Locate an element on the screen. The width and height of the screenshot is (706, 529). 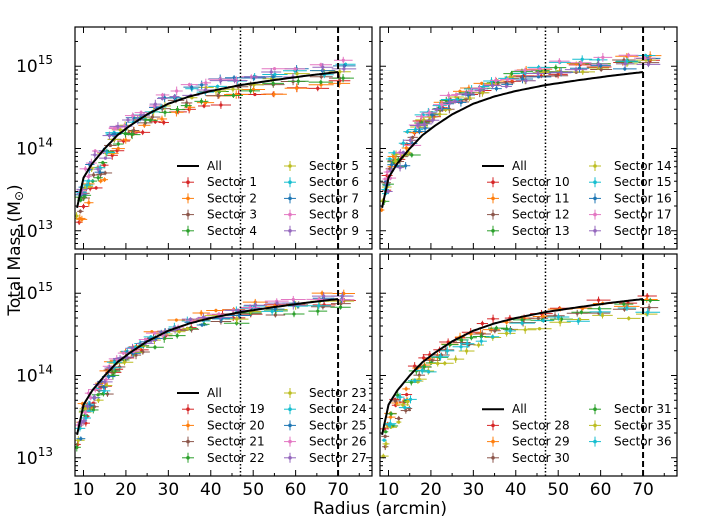
legend-label: Sector 35 is located at coordinates (643, 425).